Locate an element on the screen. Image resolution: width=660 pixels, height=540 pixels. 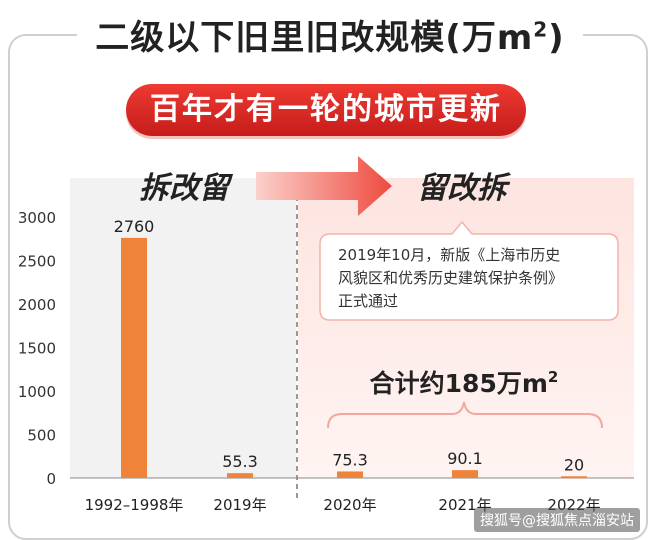
title-wrap: 二级以下旧里旧改规模(万m2) is located at coordinates (330, 34).